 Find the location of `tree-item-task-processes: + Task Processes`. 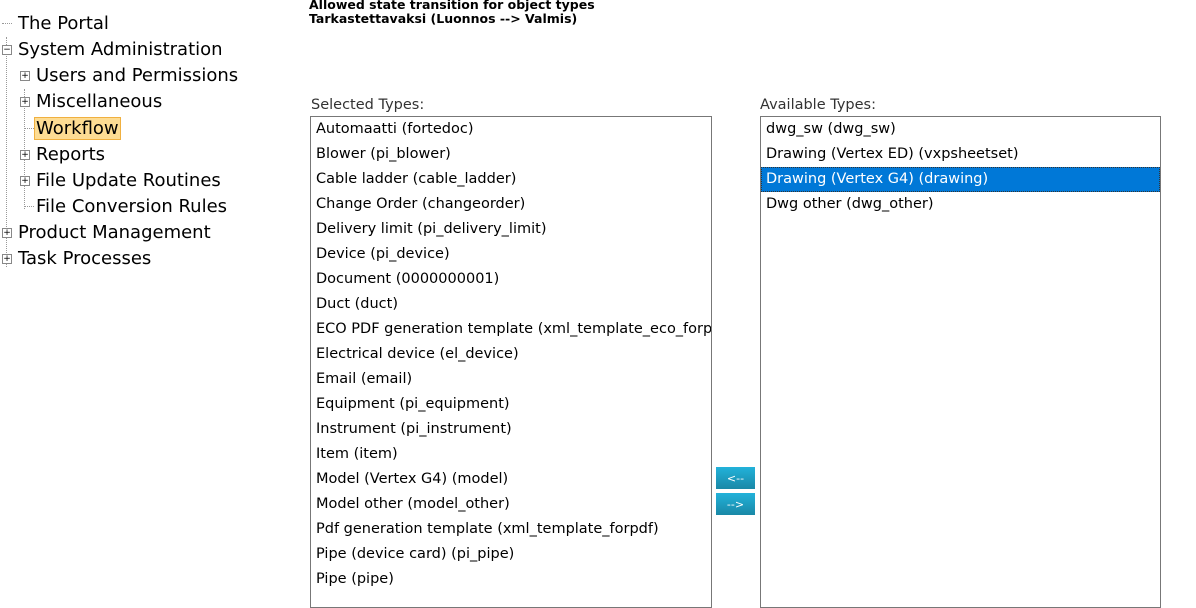

tree-item-task-processes: + Task Processes is located at coordinates (76, 259).